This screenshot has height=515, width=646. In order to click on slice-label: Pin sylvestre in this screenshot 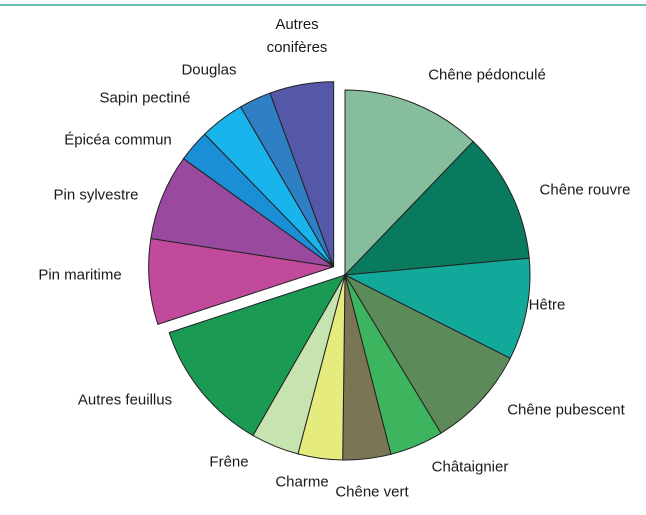, I will do `click(96, 195)`.